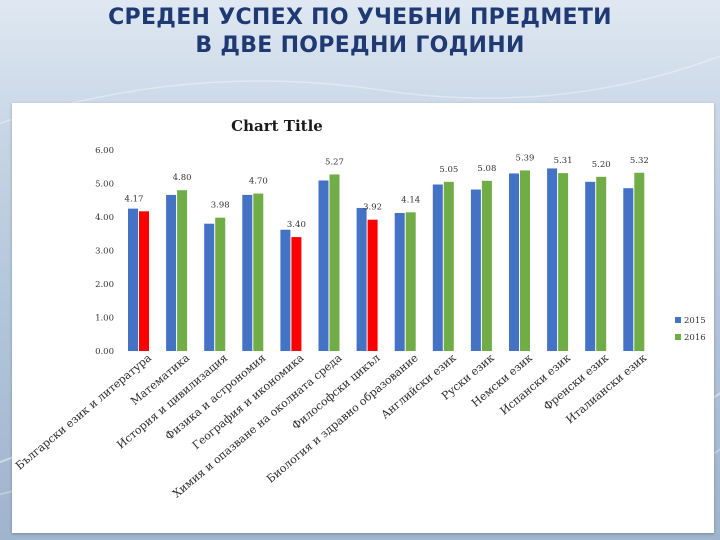  What do you see at coordinates (360, 17) in the screenshot?
I see `slide-title-line-1: СРЕДЕН УСПЕХ ПО УЧЕБНИ ПРЕДМЕТИ` at bounding box center [360, 17].